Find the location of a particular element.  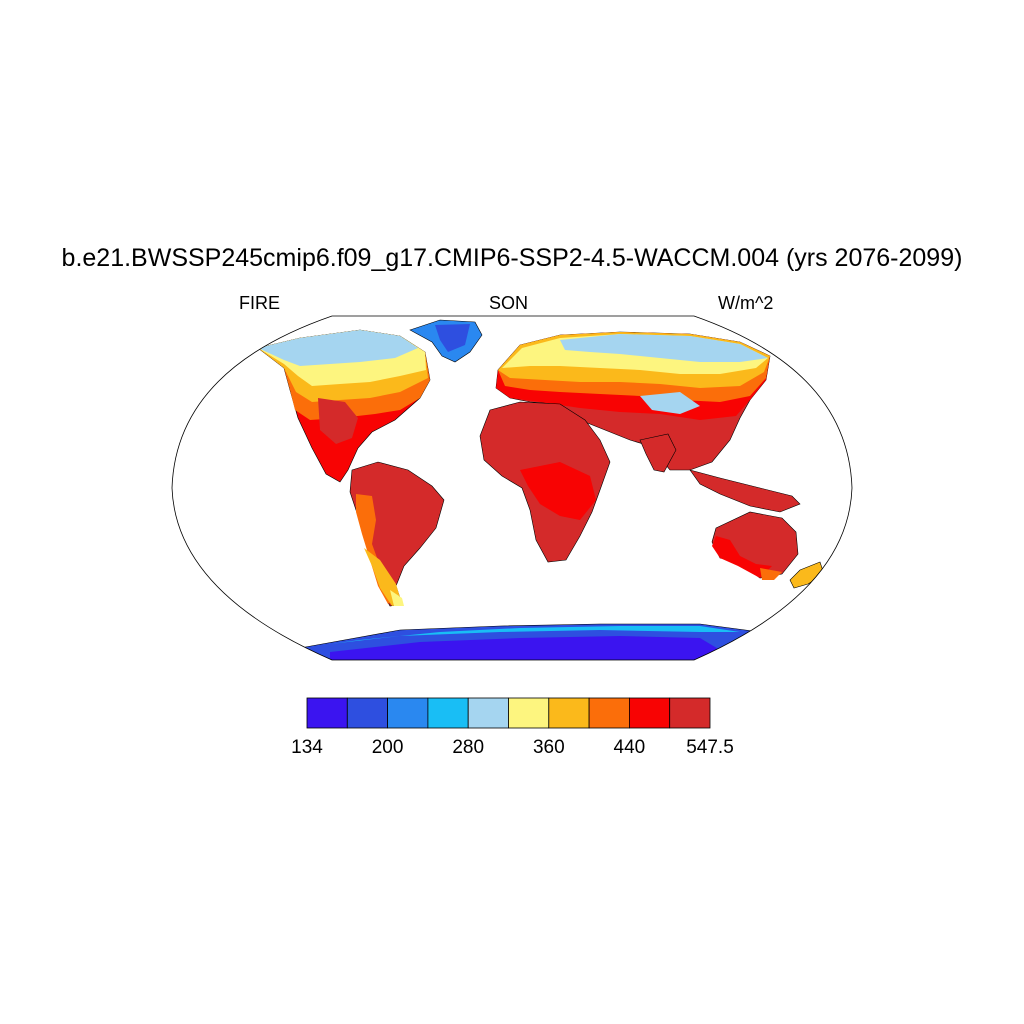

colorbar-label: 280 is located at coordinates (468, 747).